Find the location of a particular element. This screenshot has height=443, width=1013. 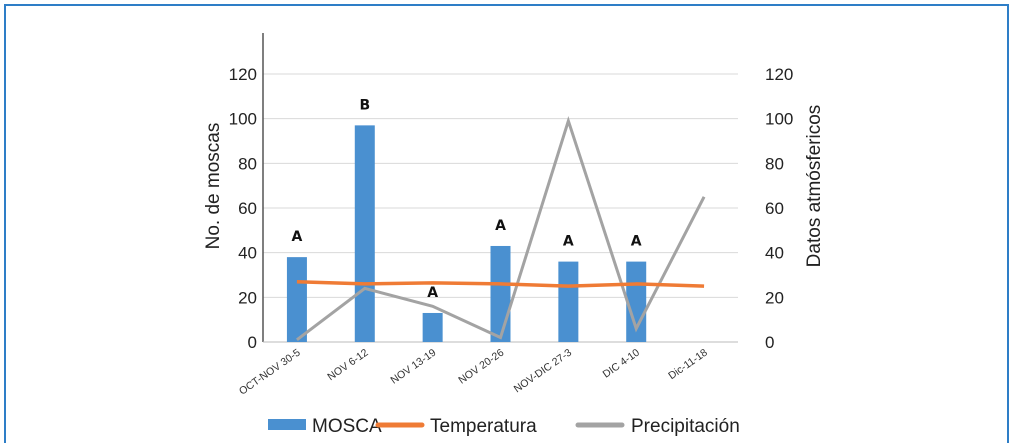

x-tick-label: OCT-NOV 30-5 is located at coordinates (270, 372).